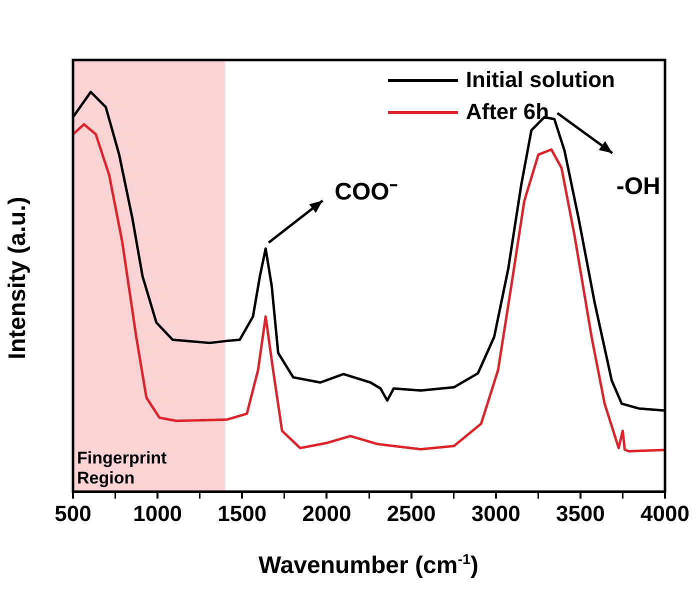 This screenshot has height=591, width=699. I want to click on legend-label: After 6h, so click(508, 112).